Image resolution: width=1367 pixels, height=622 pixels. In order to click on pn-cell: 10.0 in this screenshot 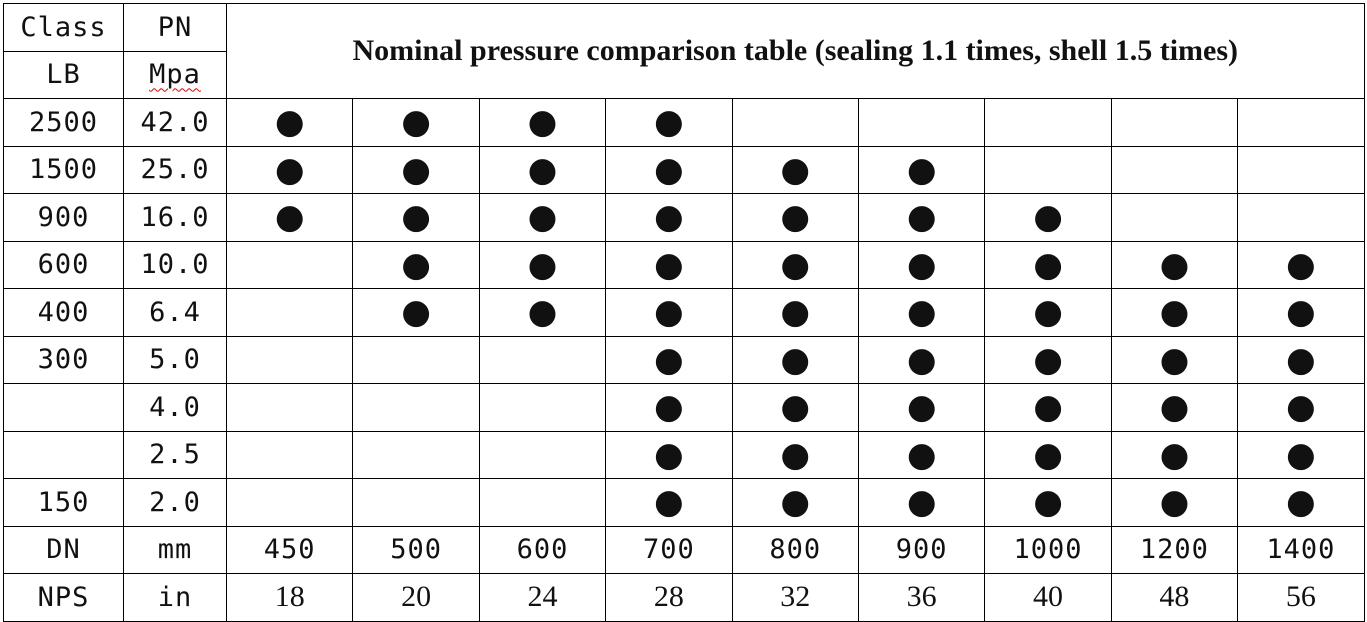, I will do `click(175, 264)`.